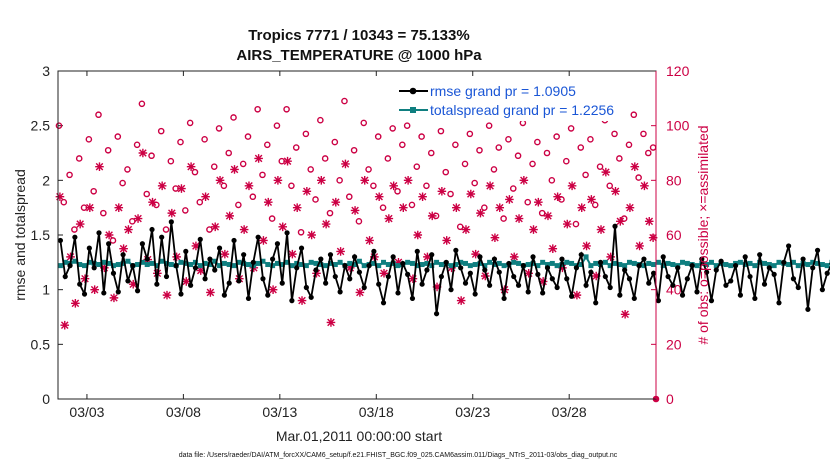  Describe the element at coordinates (703, 234) in the screenshot. I see `y-axis-right-label: # of obs: o=possible; ×=assimilated` at that location.